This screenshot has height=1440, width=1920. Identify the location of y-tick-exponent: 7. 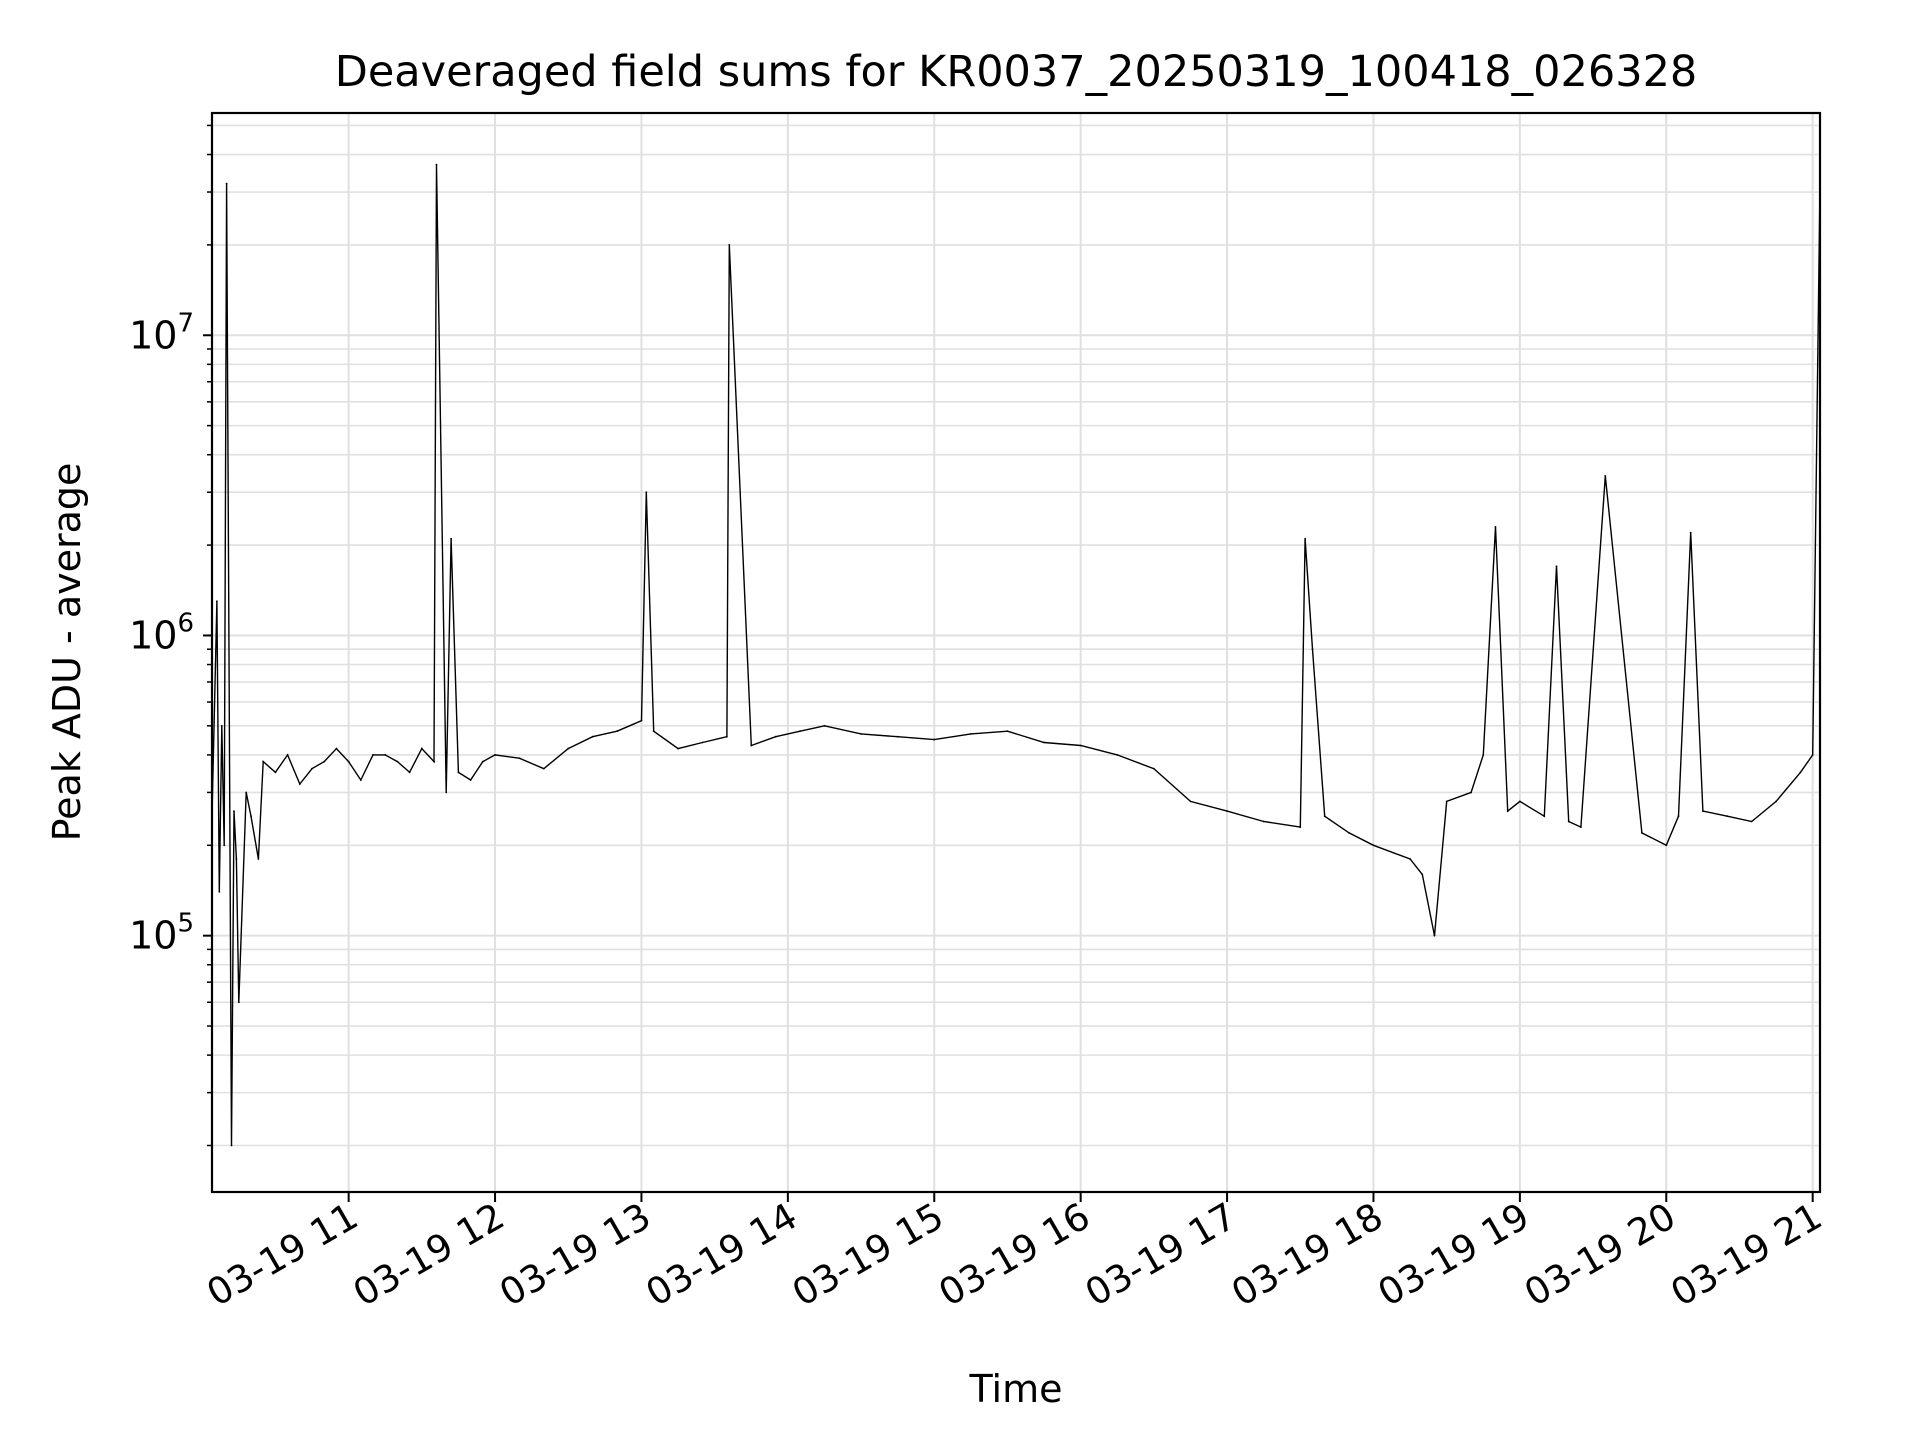
(185, 323).